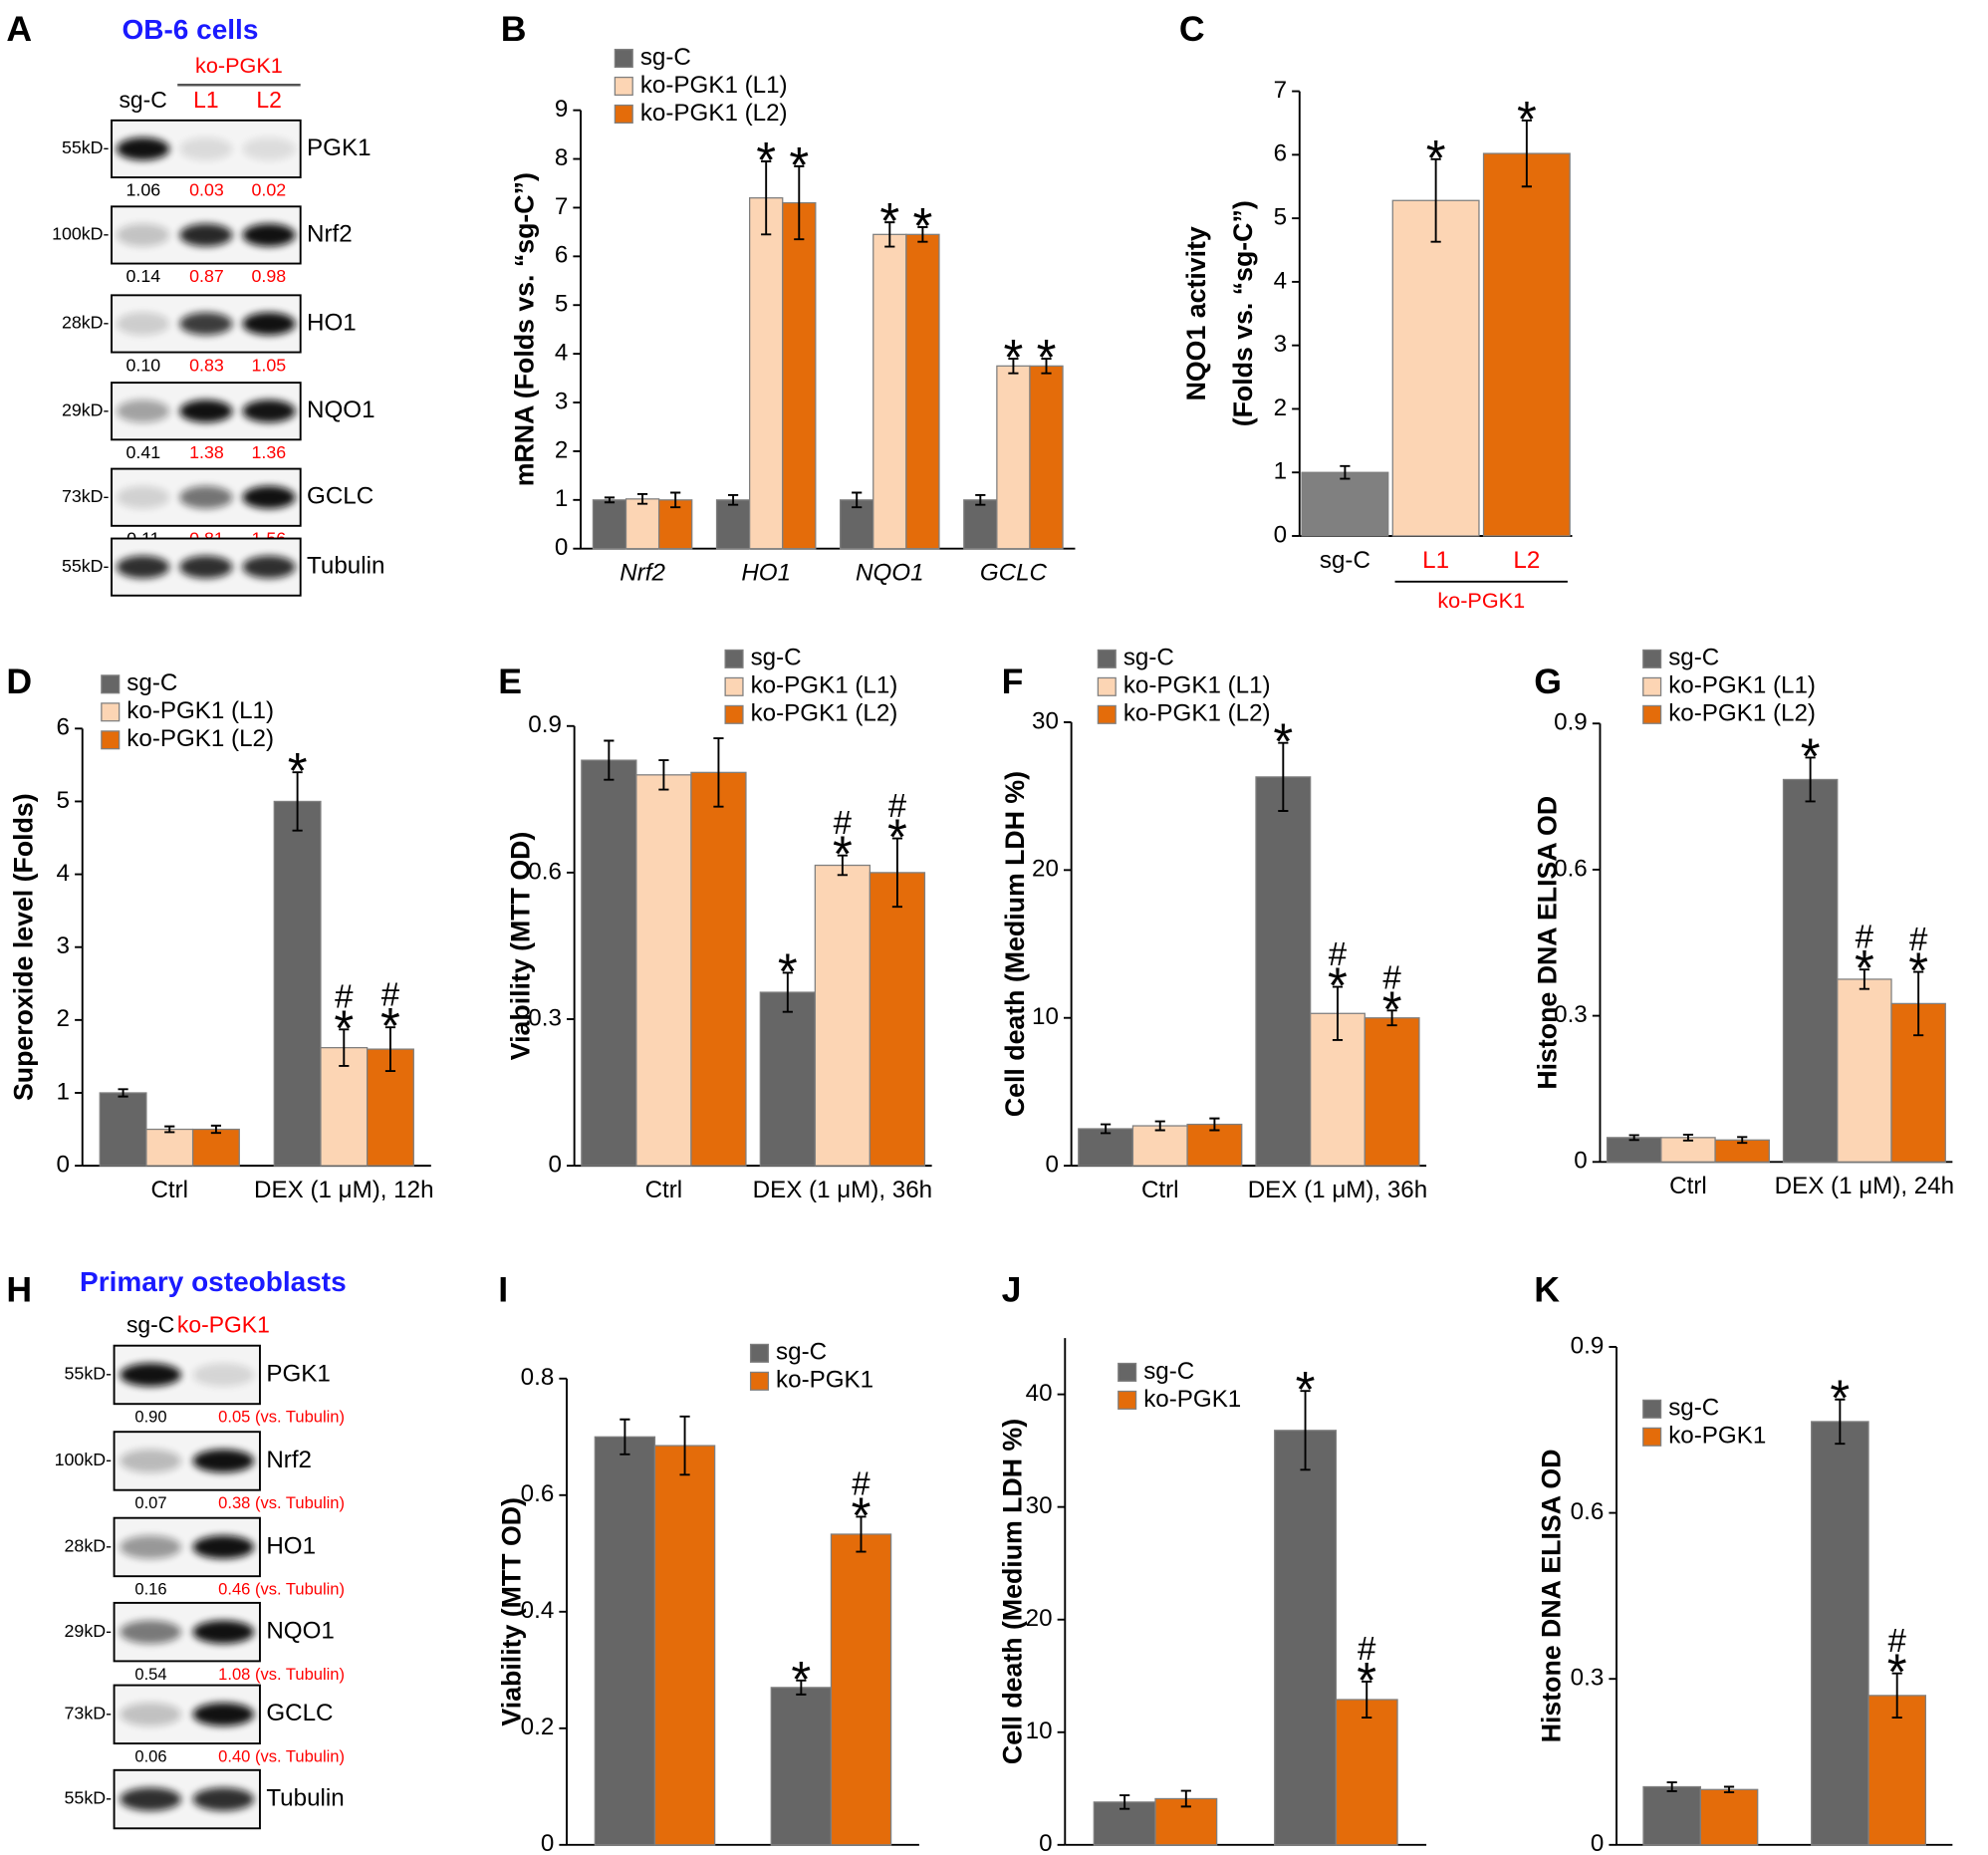  Describe the element at coordinates (538, 1377) in the screenshot. I see `y-tick-label: 0.8` at that location.